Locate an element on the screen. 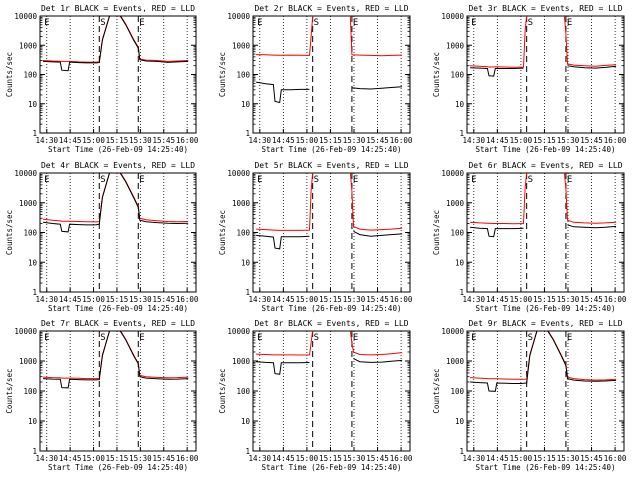  panel-title: Det 7r BLACK = Events, RED = LLD is located at coordinates (118, 323).